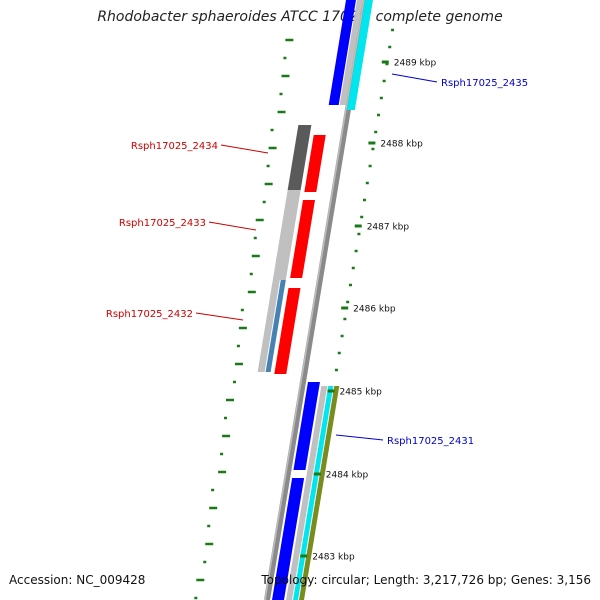 The width and height of the screenshot is (600, 600). Describe the element at coordinates (484, 83) in the screenshot. I see `gene-label: Rsph17025_2435` at that location.